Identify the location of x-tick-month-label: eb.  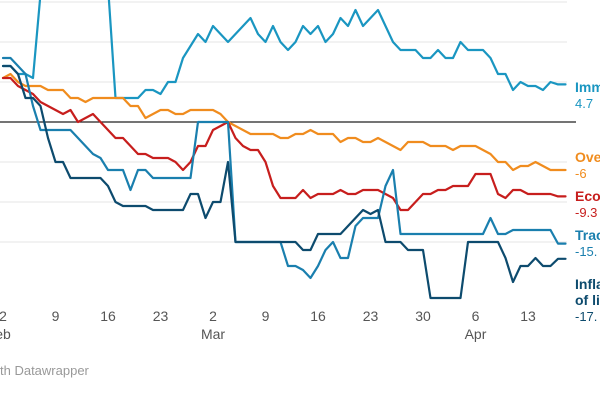
(5, 334).